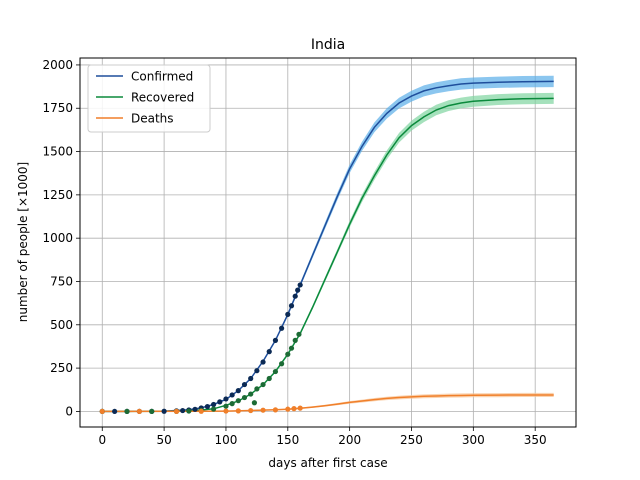 This screenshot has width=640, height=480. Describe the element at coordinates (57, 152) in the screenshot. I see `y-tick-label: 1500` at that location.